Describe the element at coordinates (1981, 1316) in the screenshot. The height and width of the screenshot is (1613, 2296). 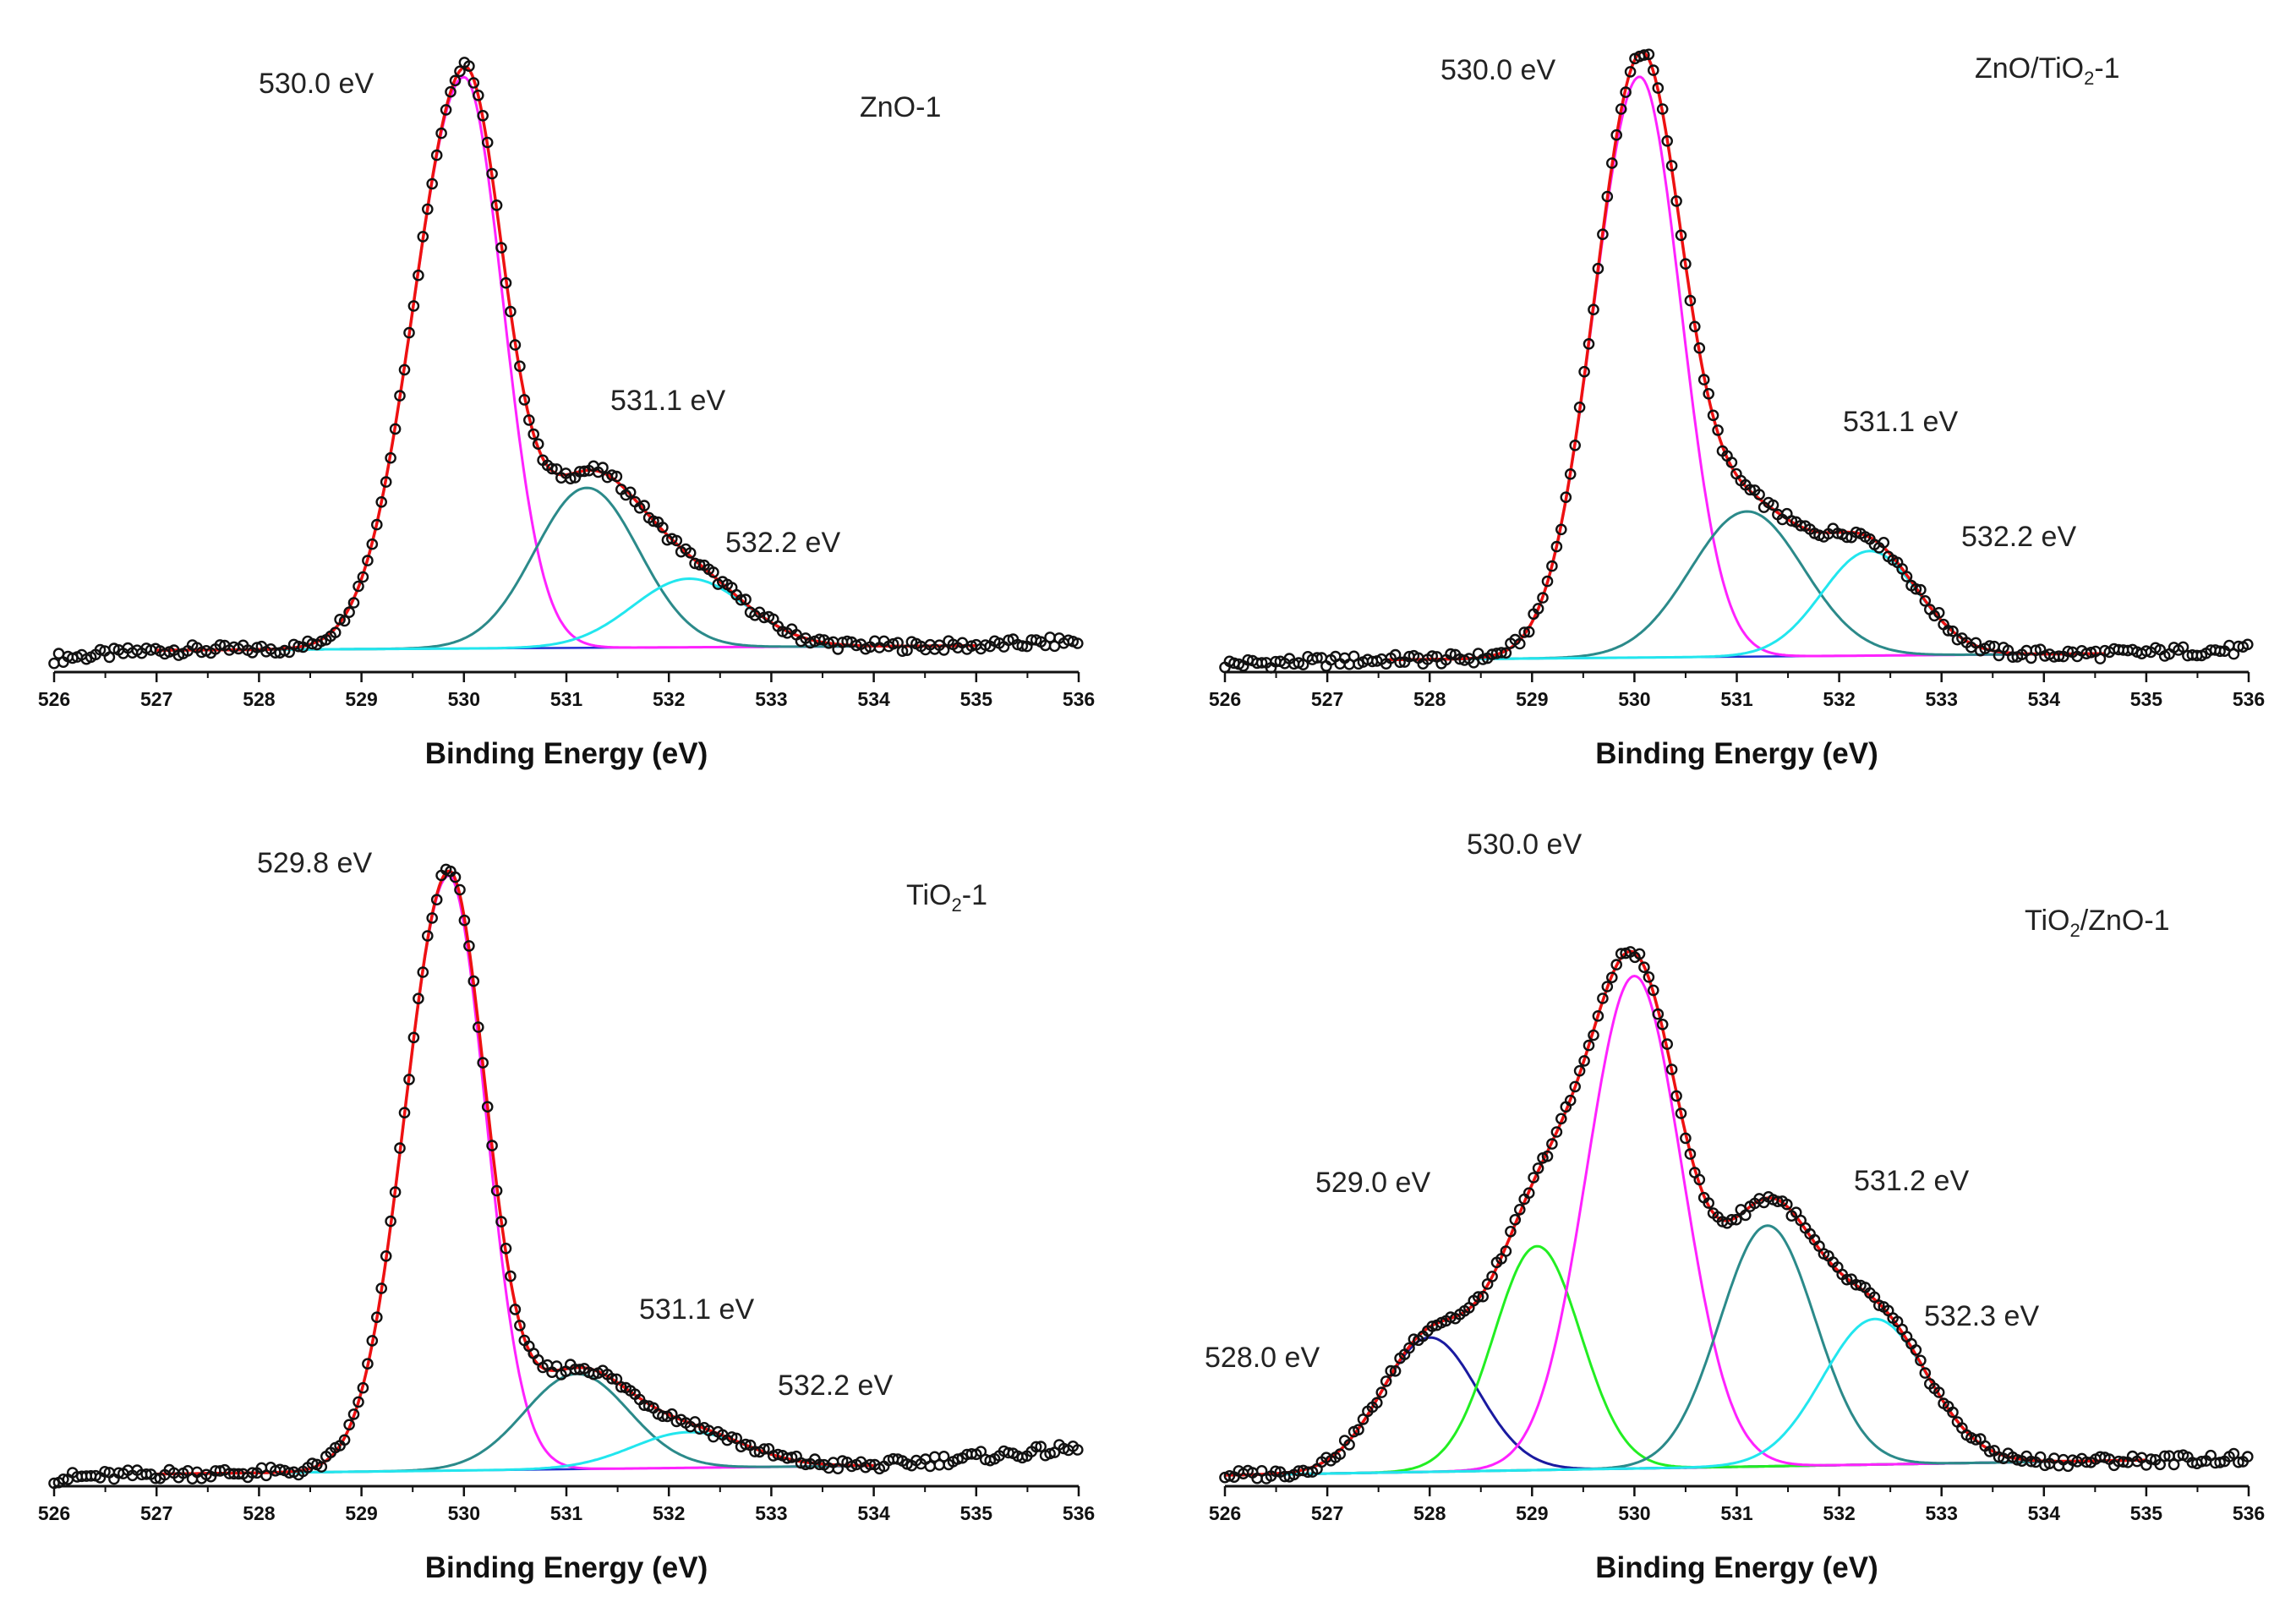
I see `peak-label-532-3: 532.3 eV` at that location.